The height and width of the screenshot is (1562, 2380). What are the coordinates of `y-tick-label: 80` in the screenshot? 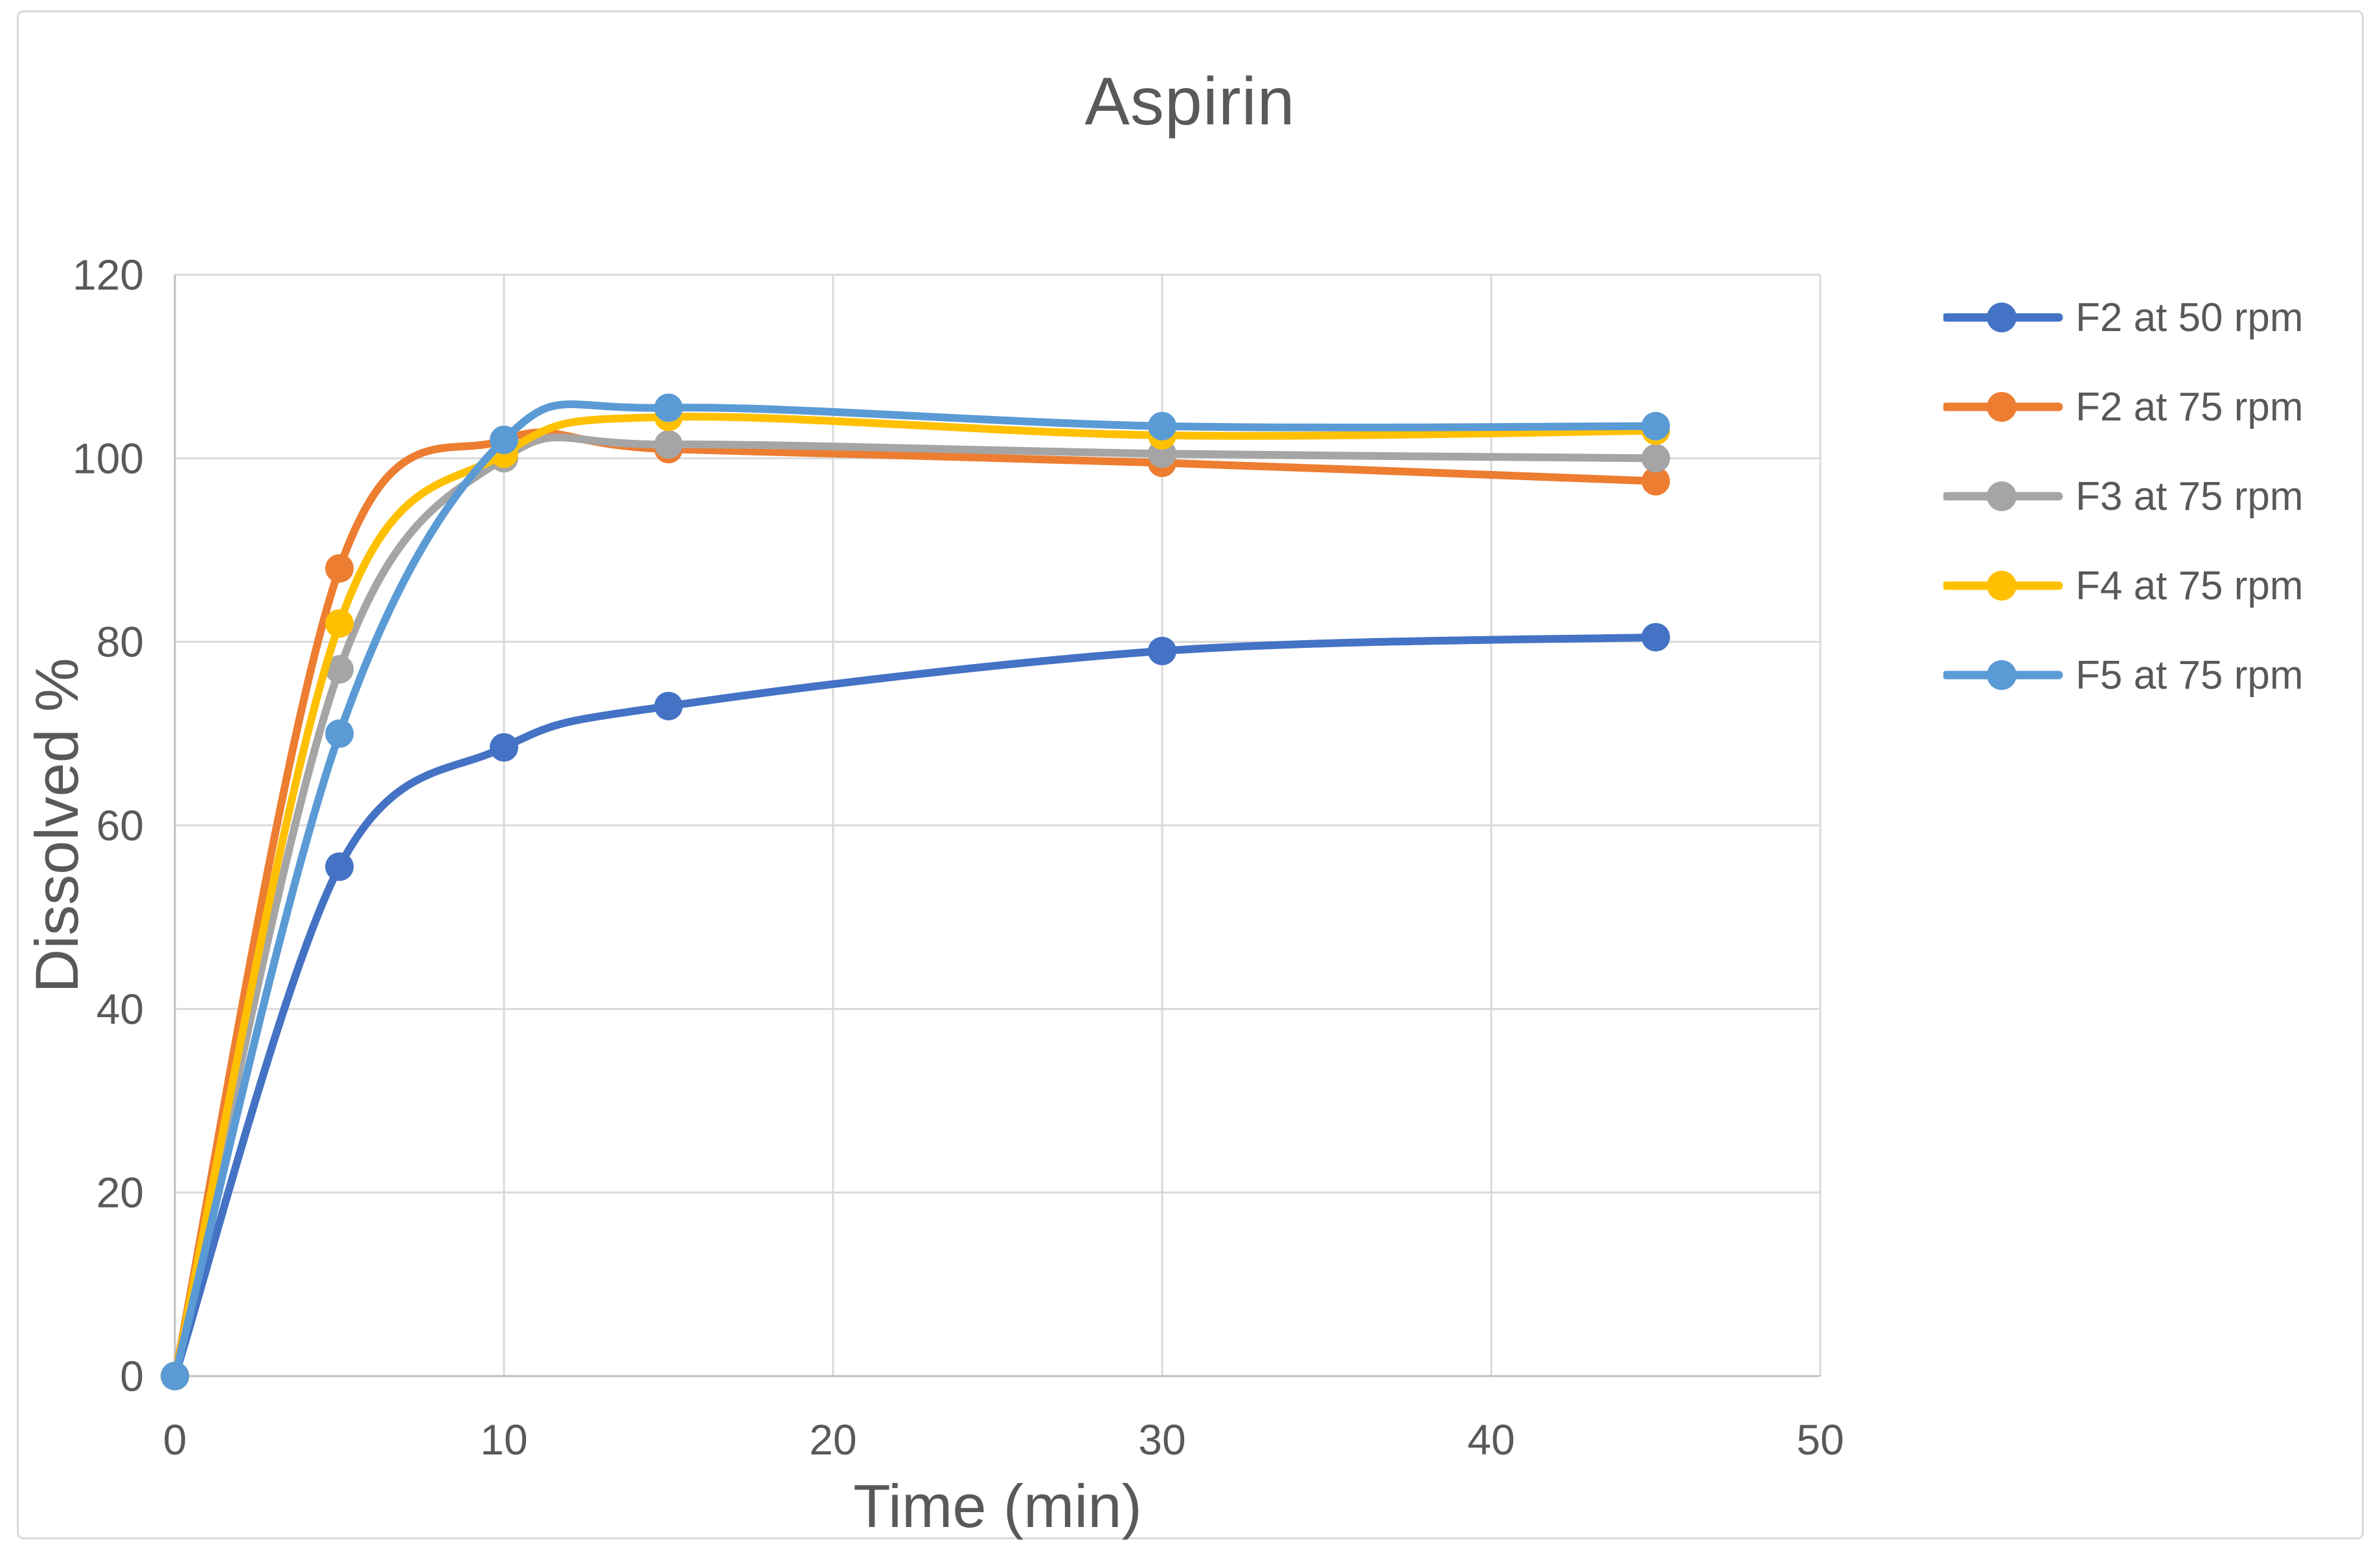 It's located at (120, 642).